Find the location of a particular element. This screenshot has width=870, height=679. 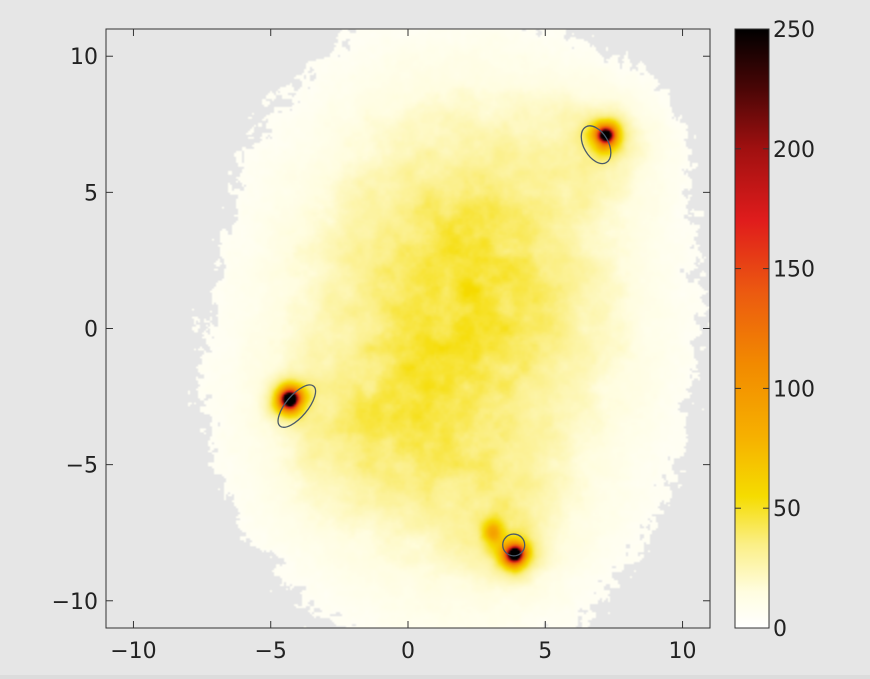

y-tick-label: 10 is located at coordinates (84, 57).